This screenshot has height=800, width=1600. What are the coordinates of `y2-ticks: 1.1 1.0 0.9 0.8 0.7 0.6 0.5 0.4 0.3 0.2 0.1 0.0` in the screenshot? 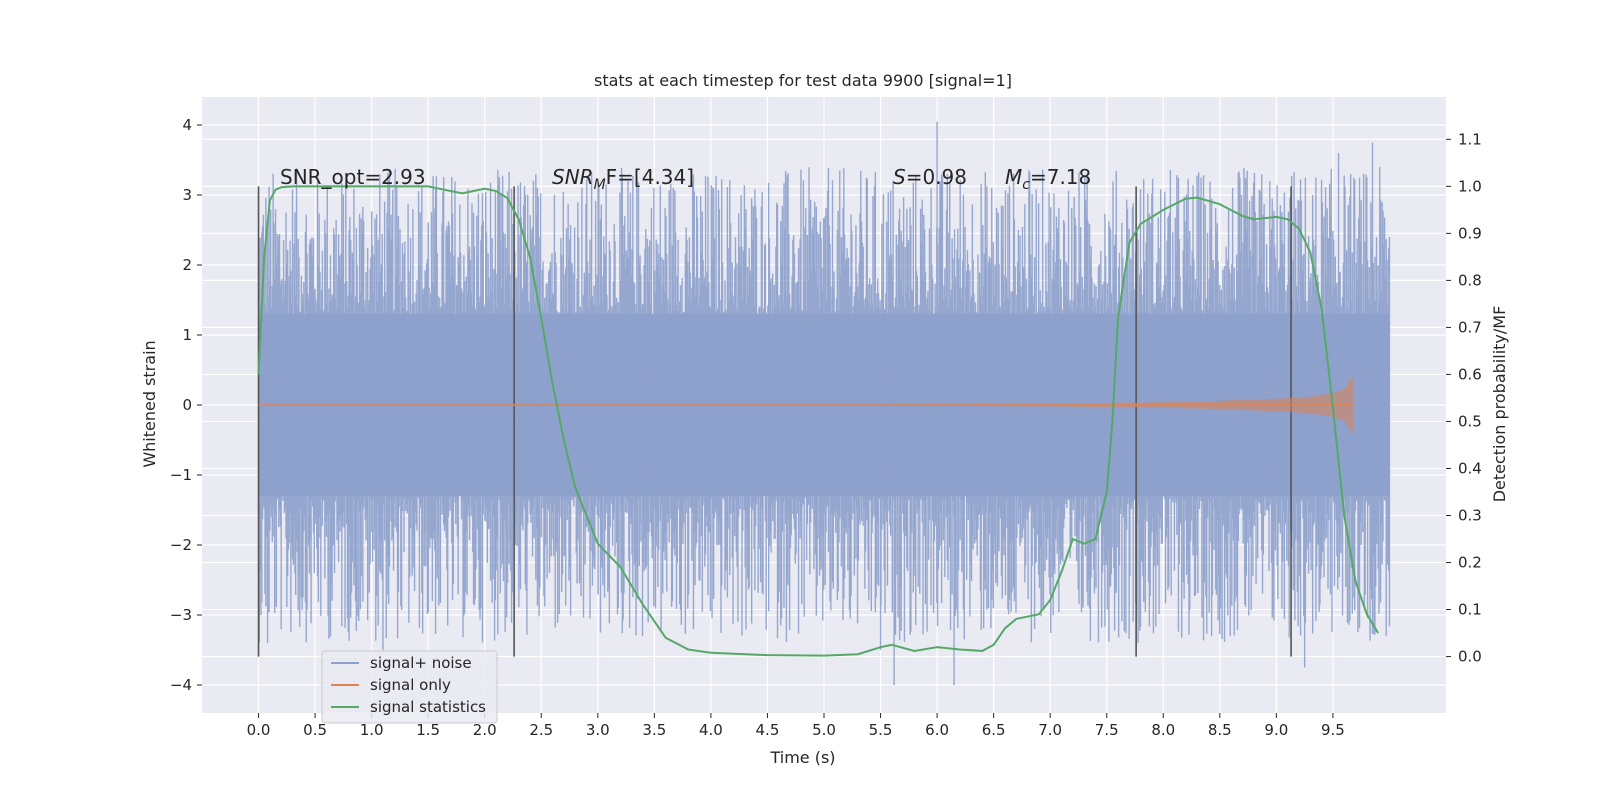 It's located at (1464, 398).